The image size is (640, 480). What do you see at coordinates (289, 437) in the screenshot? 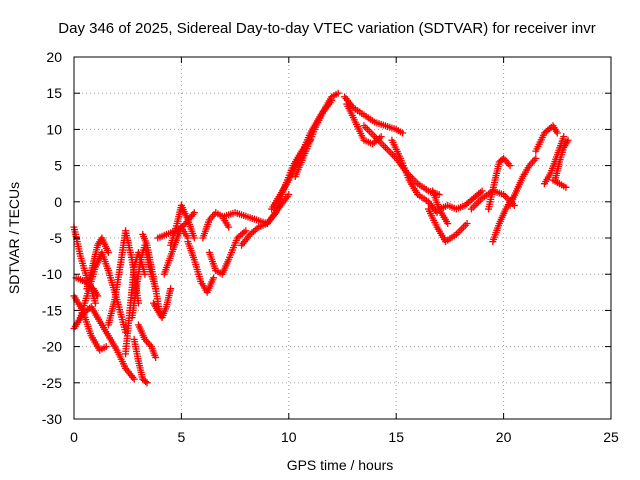
I see `x-tick-label: 10` at bounding box center [289, 437].